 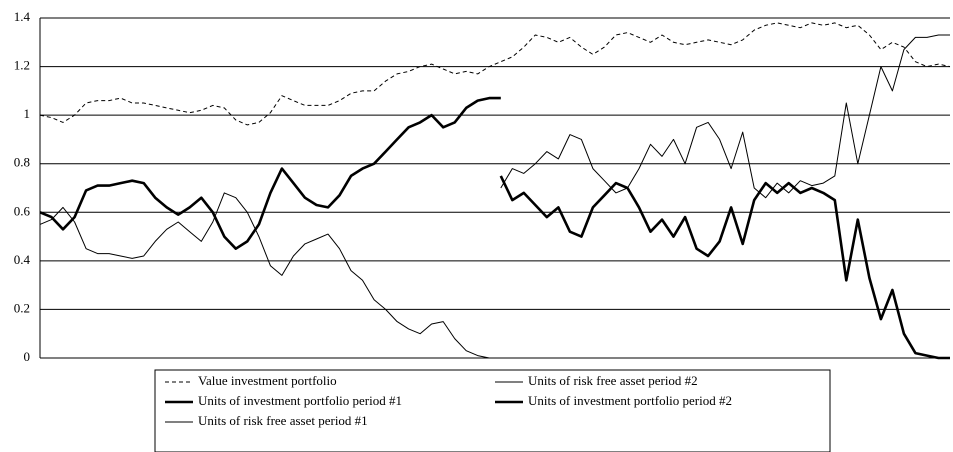 I want to click on legend-box, so click(x=492, y=410).